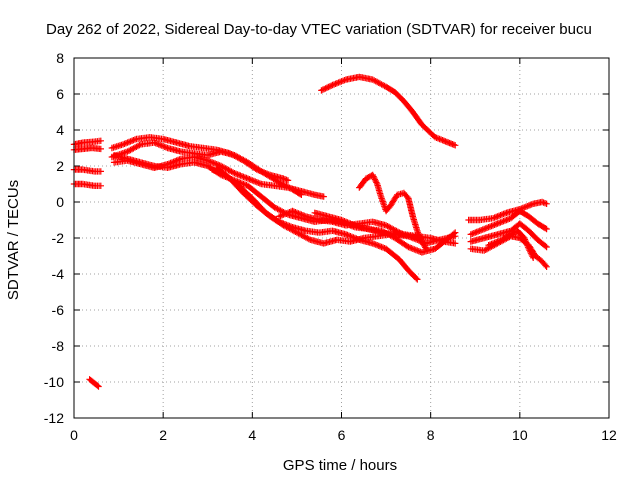 The image size is (640, 480). I want to click on y-axis-title: SDTVAR / TECUs, so click(13, 240).